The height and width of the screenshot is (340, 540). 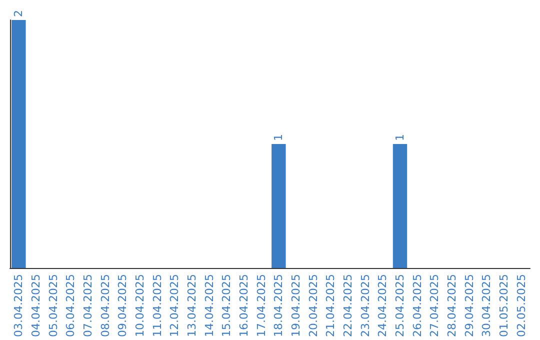 I want to click on x-tick-label: 05.04.2025, so click(x=53, y=306).